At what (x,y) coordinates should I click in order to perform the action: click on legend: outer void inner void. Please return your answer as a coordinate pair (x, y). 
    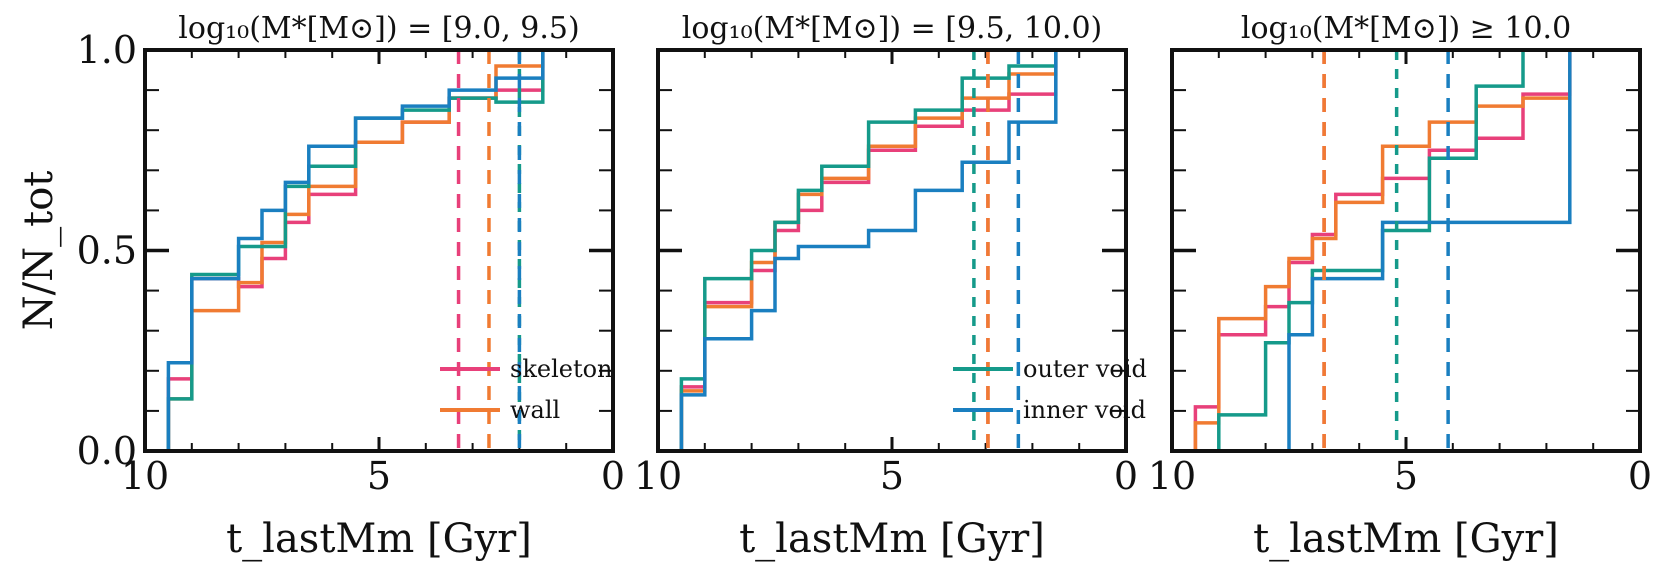
    Looking at the image, I should click on (1050, 389).